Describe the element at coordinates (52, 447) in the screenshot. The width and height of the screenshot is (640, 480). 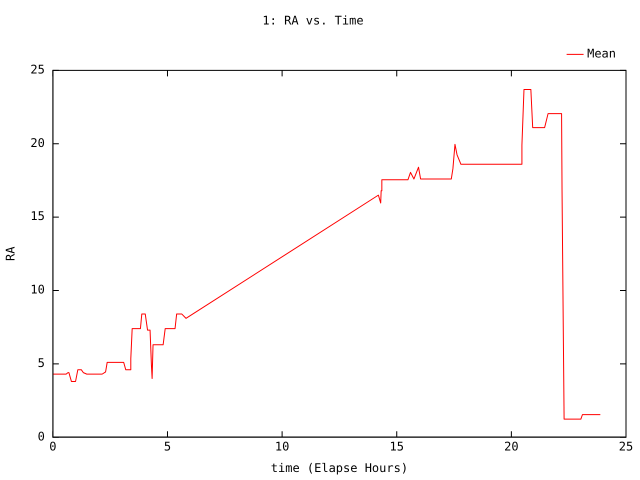
I see `x-tick-label: 0` at that location.